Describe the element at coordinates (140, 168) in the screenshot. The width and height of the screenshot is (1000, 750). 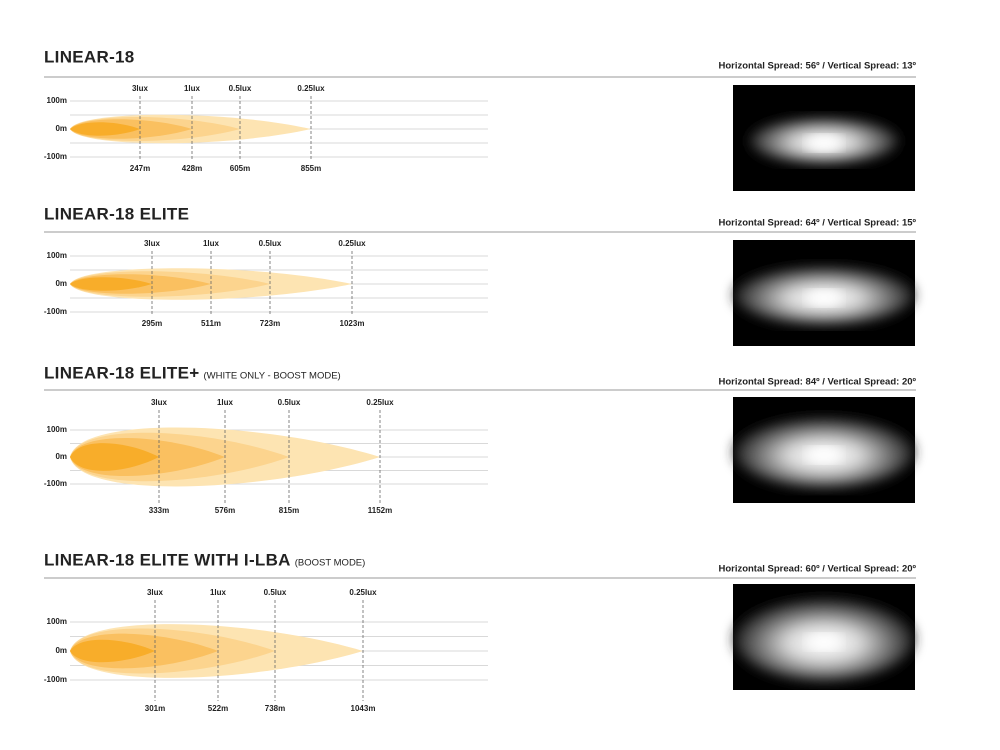
I see `distance-label: 247m` at that location.